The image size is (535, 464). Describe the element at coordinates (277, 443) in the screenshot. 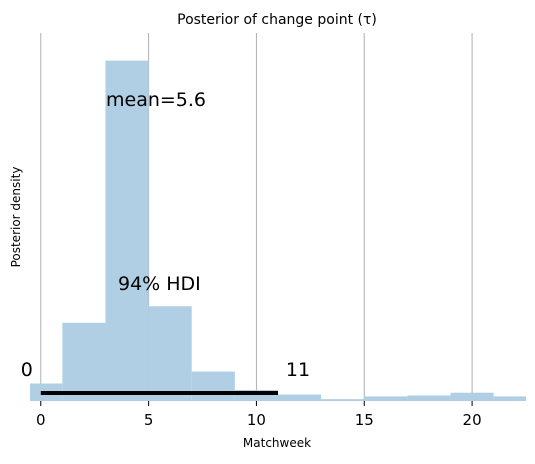

I see `x-axis-label: Matchweek` at that location.